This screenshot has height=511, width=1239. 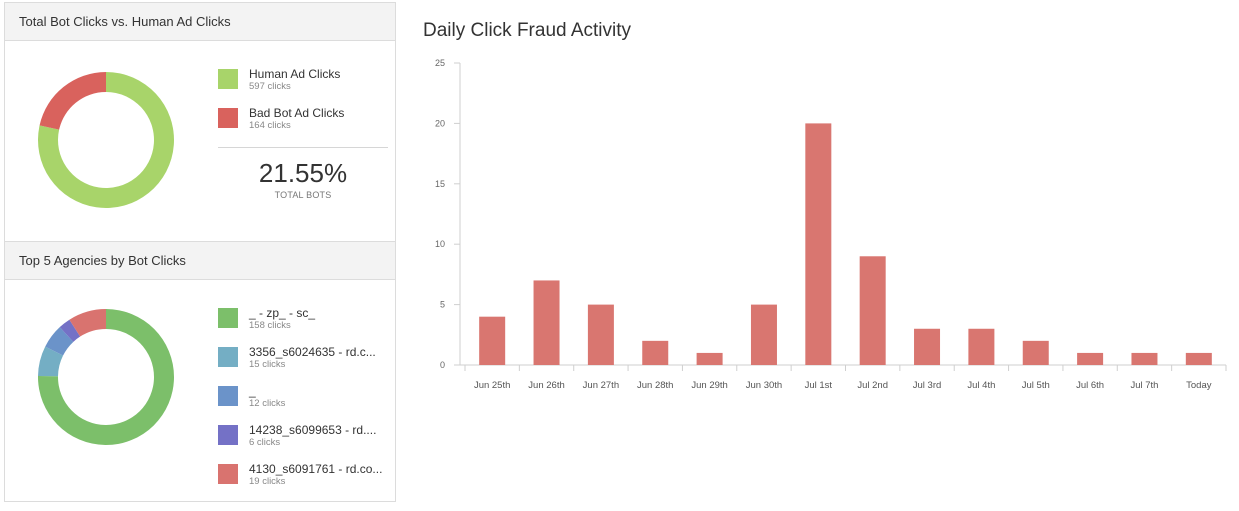 What do you see at coordinates (442, 305) in the screenshot?
I see `y-tick-label: 5` at bounding box center [442, 305].